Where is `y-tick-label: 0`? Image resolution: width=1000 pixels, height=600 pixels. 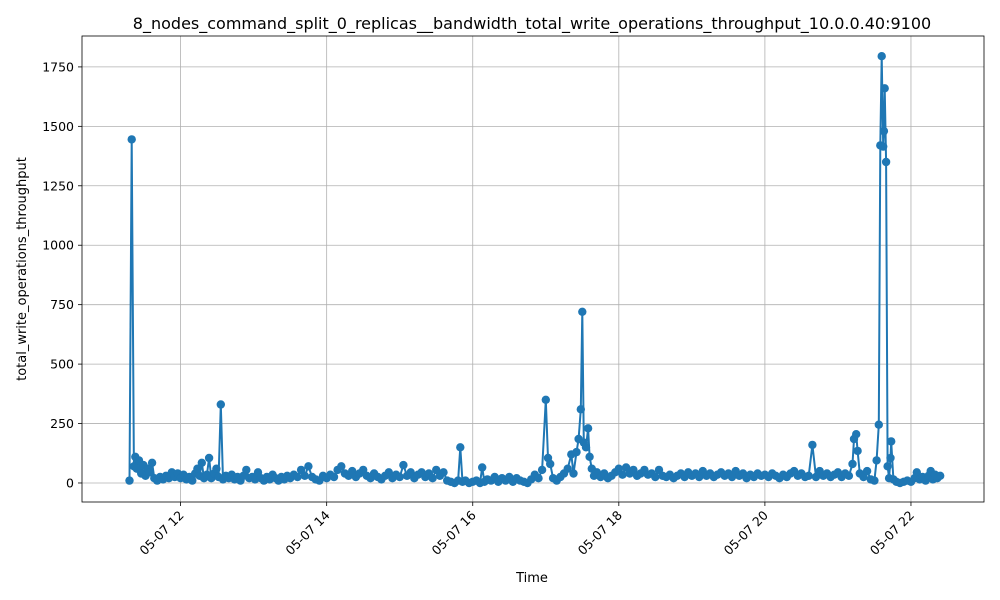 y-tick-label: 0 is located at coordinates (70, 482).